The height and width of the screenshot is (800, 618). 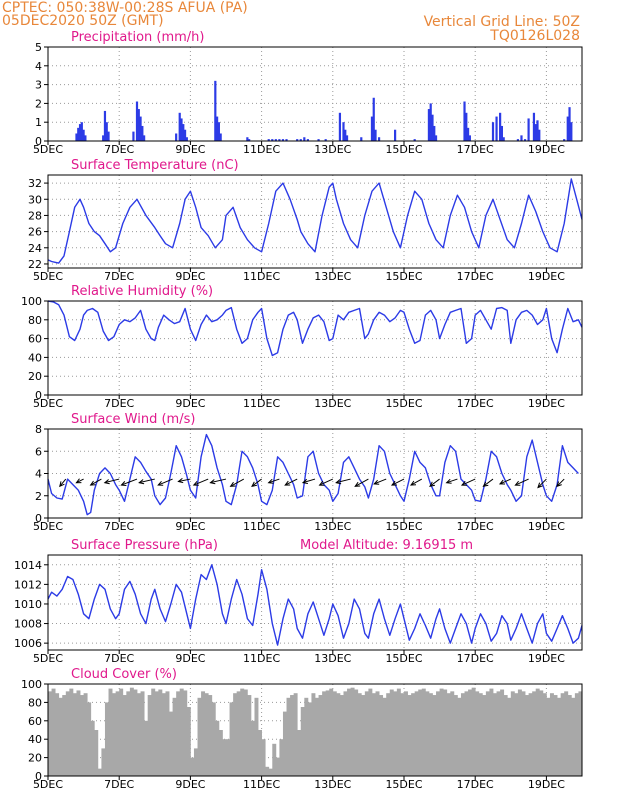 I want to click on header-station: CPTEC: 050:38W-00:28S AFUA (PA), so click(x=125, y=8).